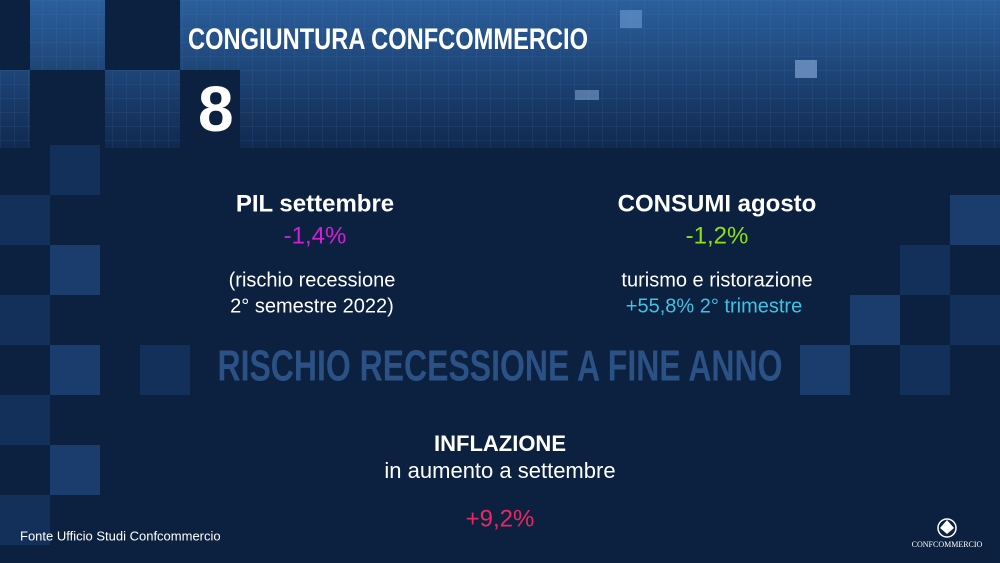 Image resolution: width=1000 pixels, height=563 pixels. What do you see at coordinates (120, 535) in the screenshot?
I see `footer-source: Fonte Ufficio Studi Confcommercio` at bounding box center [120, 535].